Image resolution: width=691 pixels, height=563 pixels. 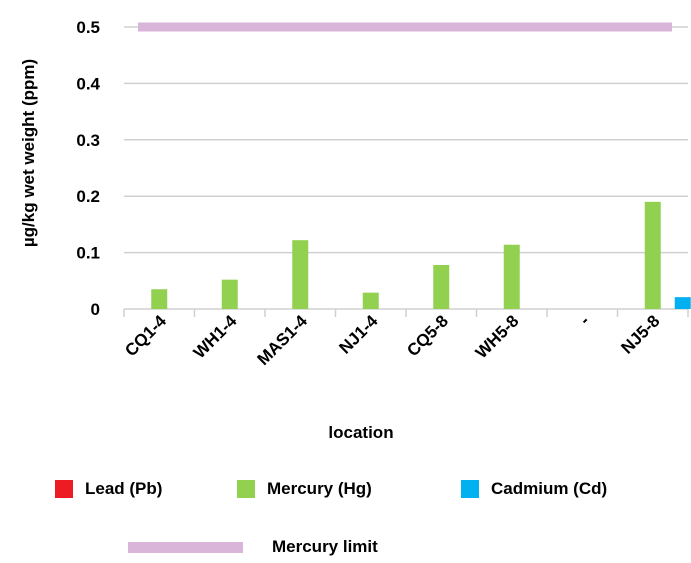 I want to click on x-tick-label: WH5-8, so click(x=497, y=336).